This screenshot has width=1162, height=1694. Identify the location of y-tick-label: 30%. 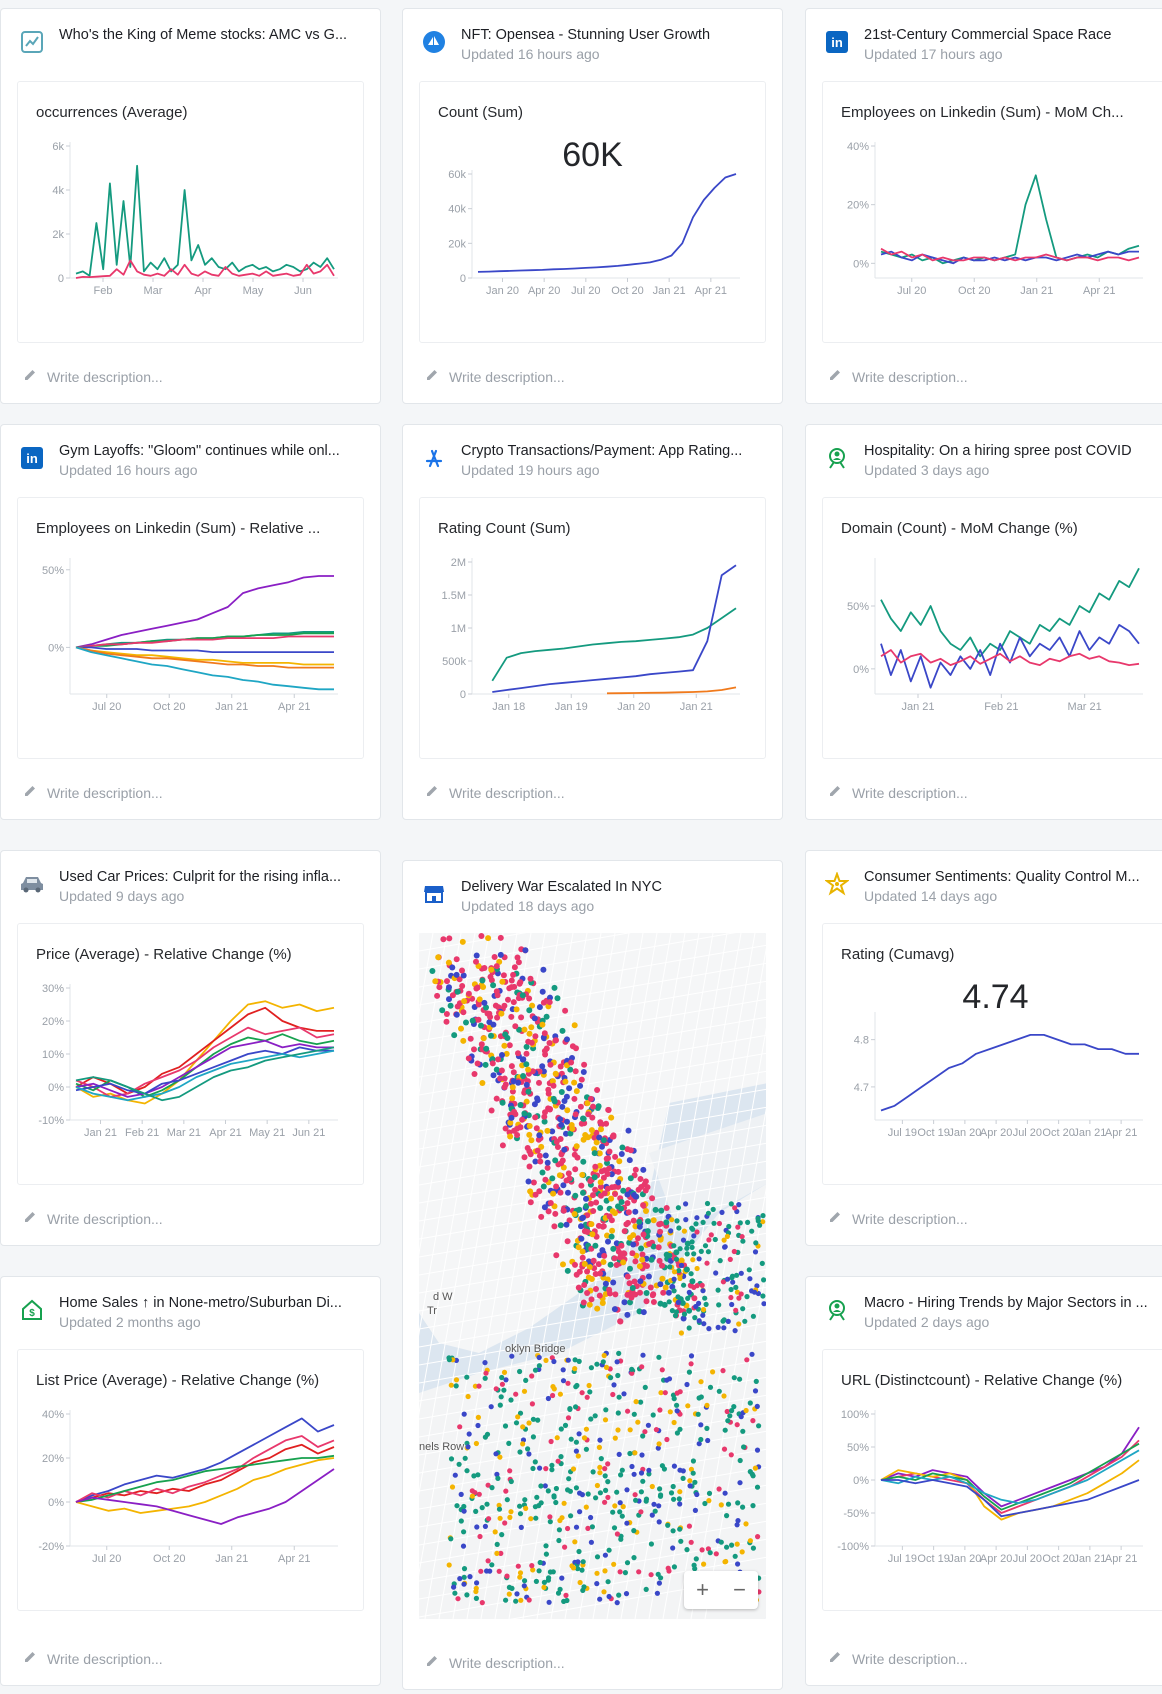
(53, 989).